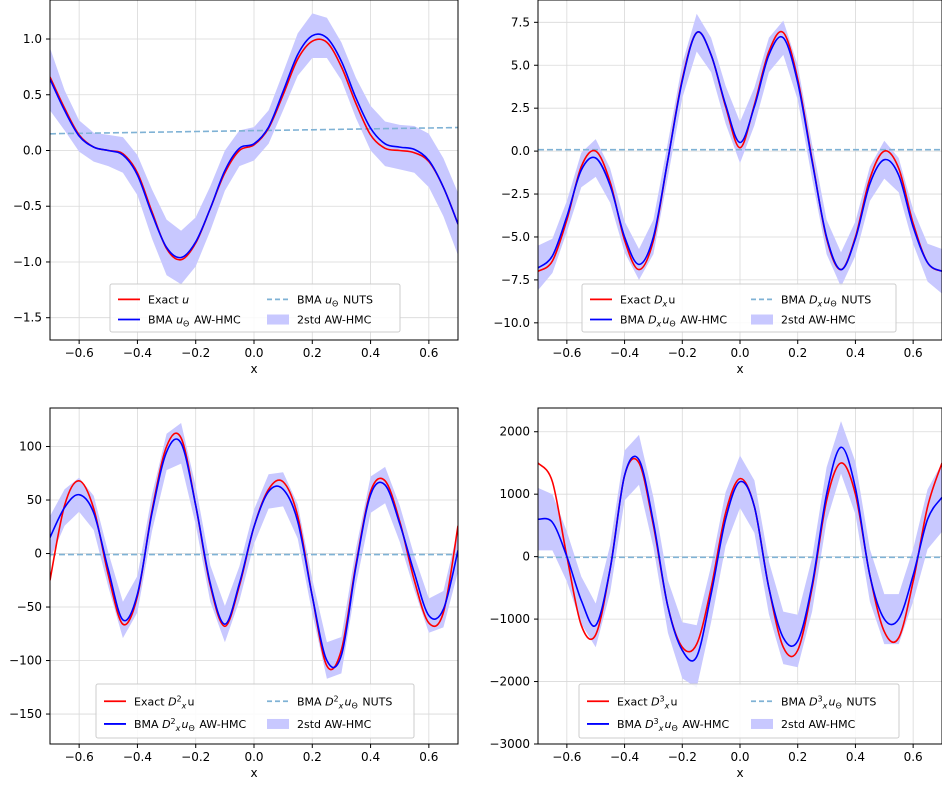  I want to click on y-tick-label: 100, so click(30, 447).